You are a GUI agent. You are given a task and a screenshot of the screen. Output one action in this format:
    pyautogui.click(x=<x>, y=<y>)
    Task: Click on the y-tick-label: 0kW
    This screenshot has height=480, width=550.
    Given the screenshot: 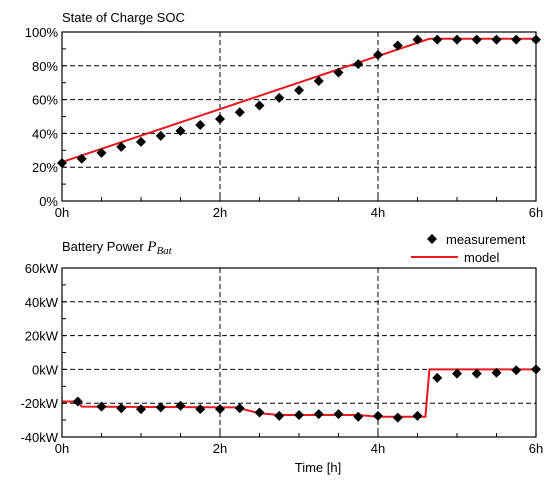 What is the action you would take?
    pyautogui.click(x=45, y=369)
    